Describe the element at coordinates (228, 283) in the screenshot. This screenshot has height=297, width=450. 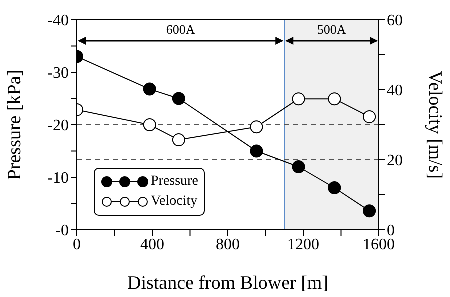
I see `x-axis-title: Distance from Blower [m]` at that location.